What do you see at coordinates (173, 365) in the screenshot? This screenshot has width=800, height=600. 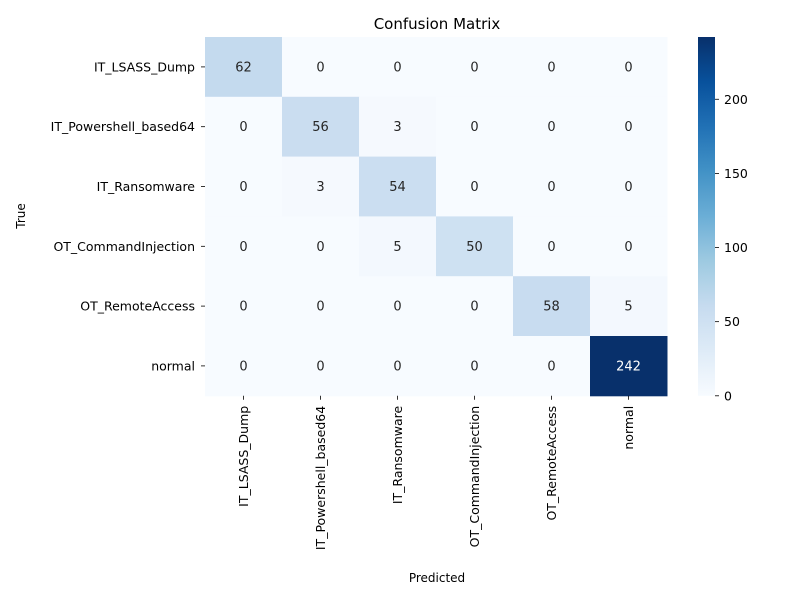 I see `y-tick-label: normal` at bounding box center [173, 365].